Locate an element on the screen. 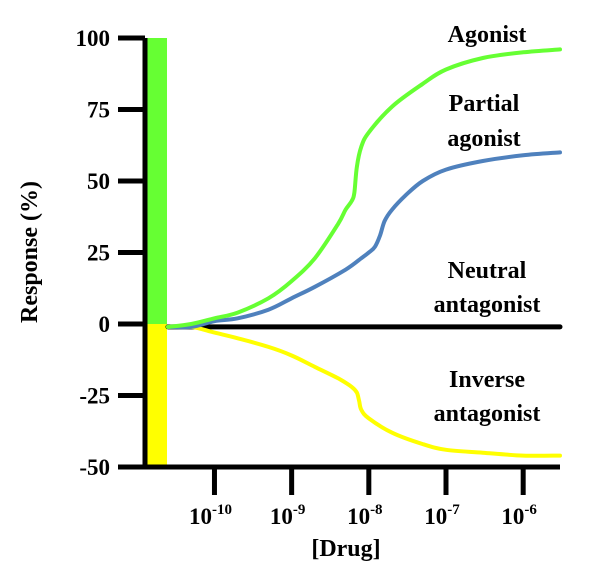 This screenshot has height=572, width=603. x-tick-label: 10⁻⁷ is located at coordinates (442, 515).